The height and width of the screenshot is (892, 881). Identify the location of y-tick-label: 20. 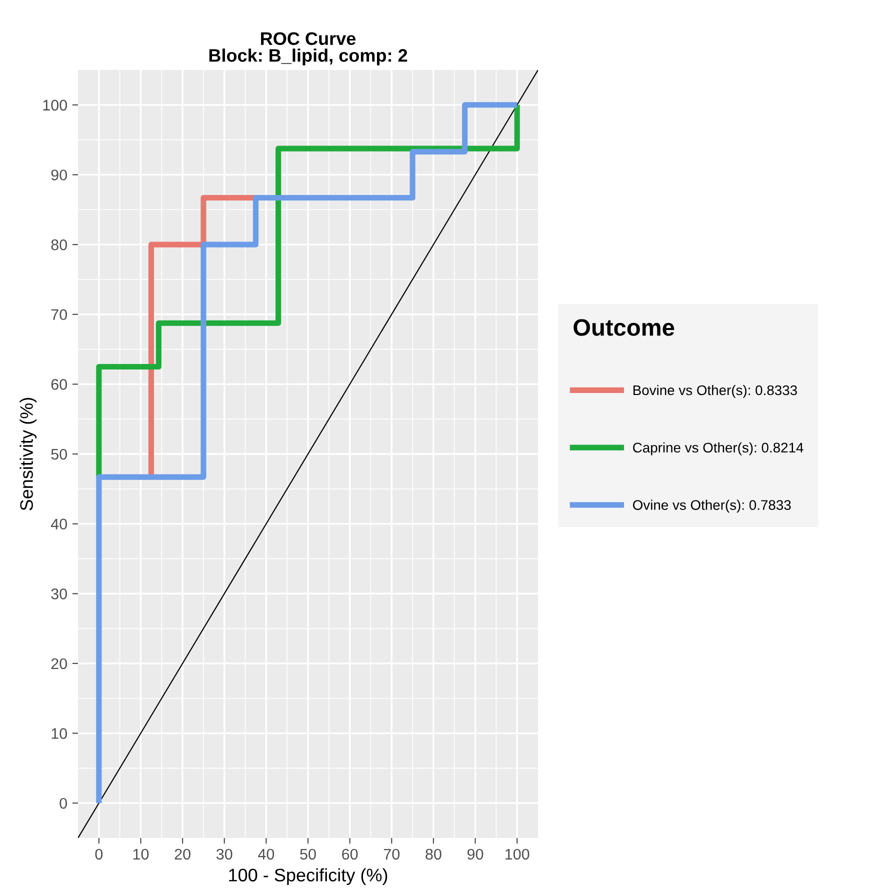
(59, 664).